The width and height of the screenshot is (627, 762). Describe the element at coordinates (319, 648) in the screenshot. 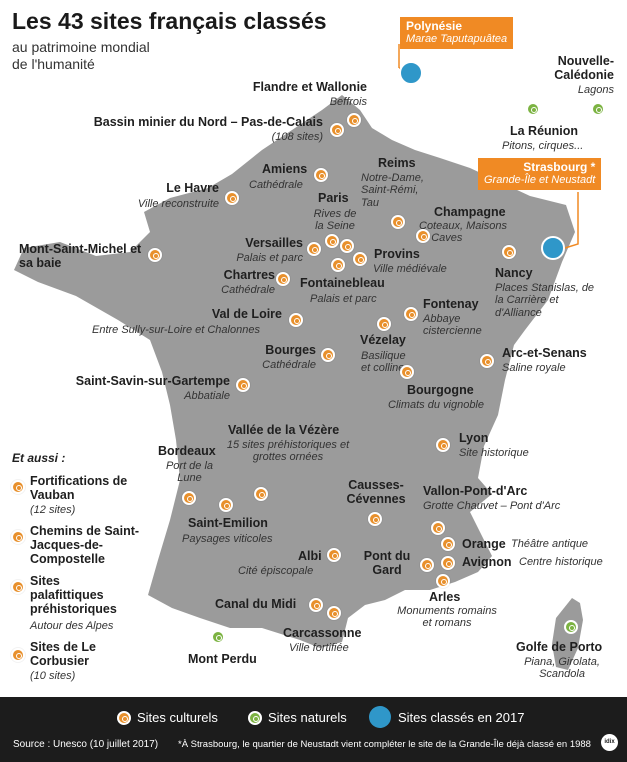

I see `carcassonne-detail: Ville fortifiée` at that location.